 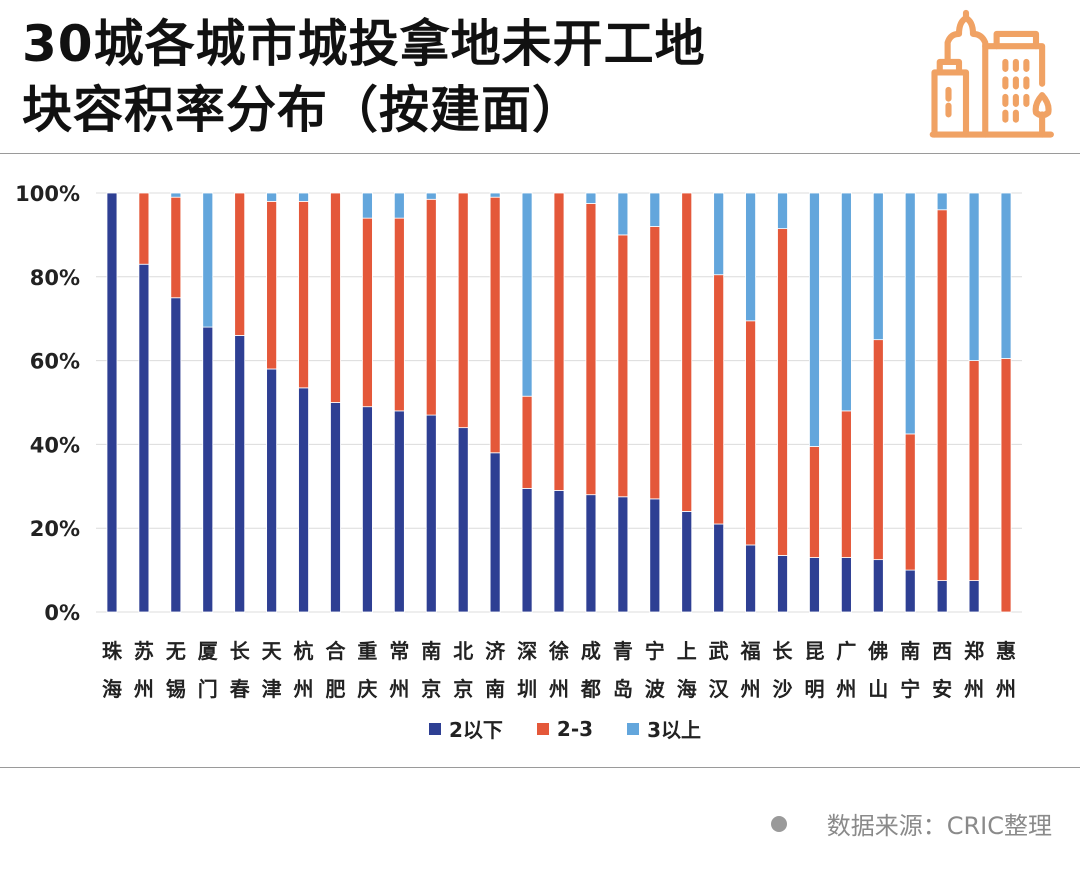 What do you see at coordinates (335, 651) in the screenshot?
I see `x-tick-label: 合` at bounding box center [335, 651].